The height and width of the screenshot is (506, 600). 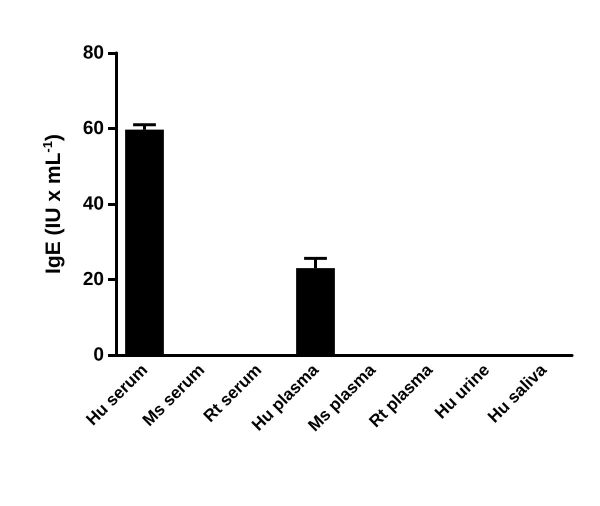 I want to click on y-axis-title: IgE (IU x mL-1), so click(x=52, y=204).